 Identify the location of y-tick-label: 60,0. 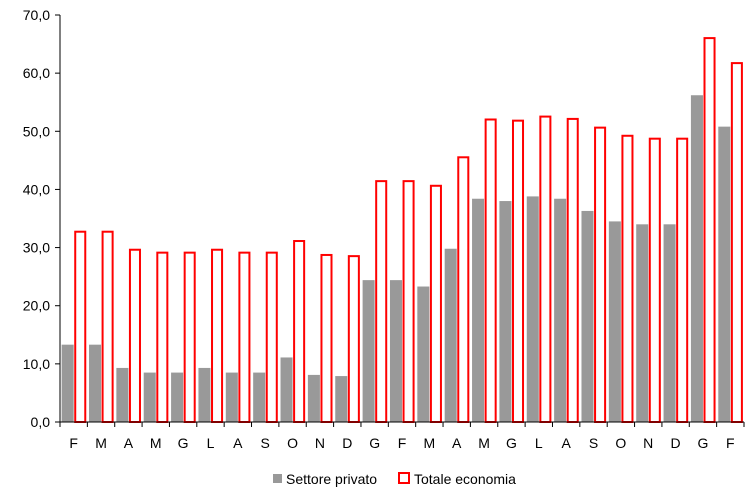
(36, 73).